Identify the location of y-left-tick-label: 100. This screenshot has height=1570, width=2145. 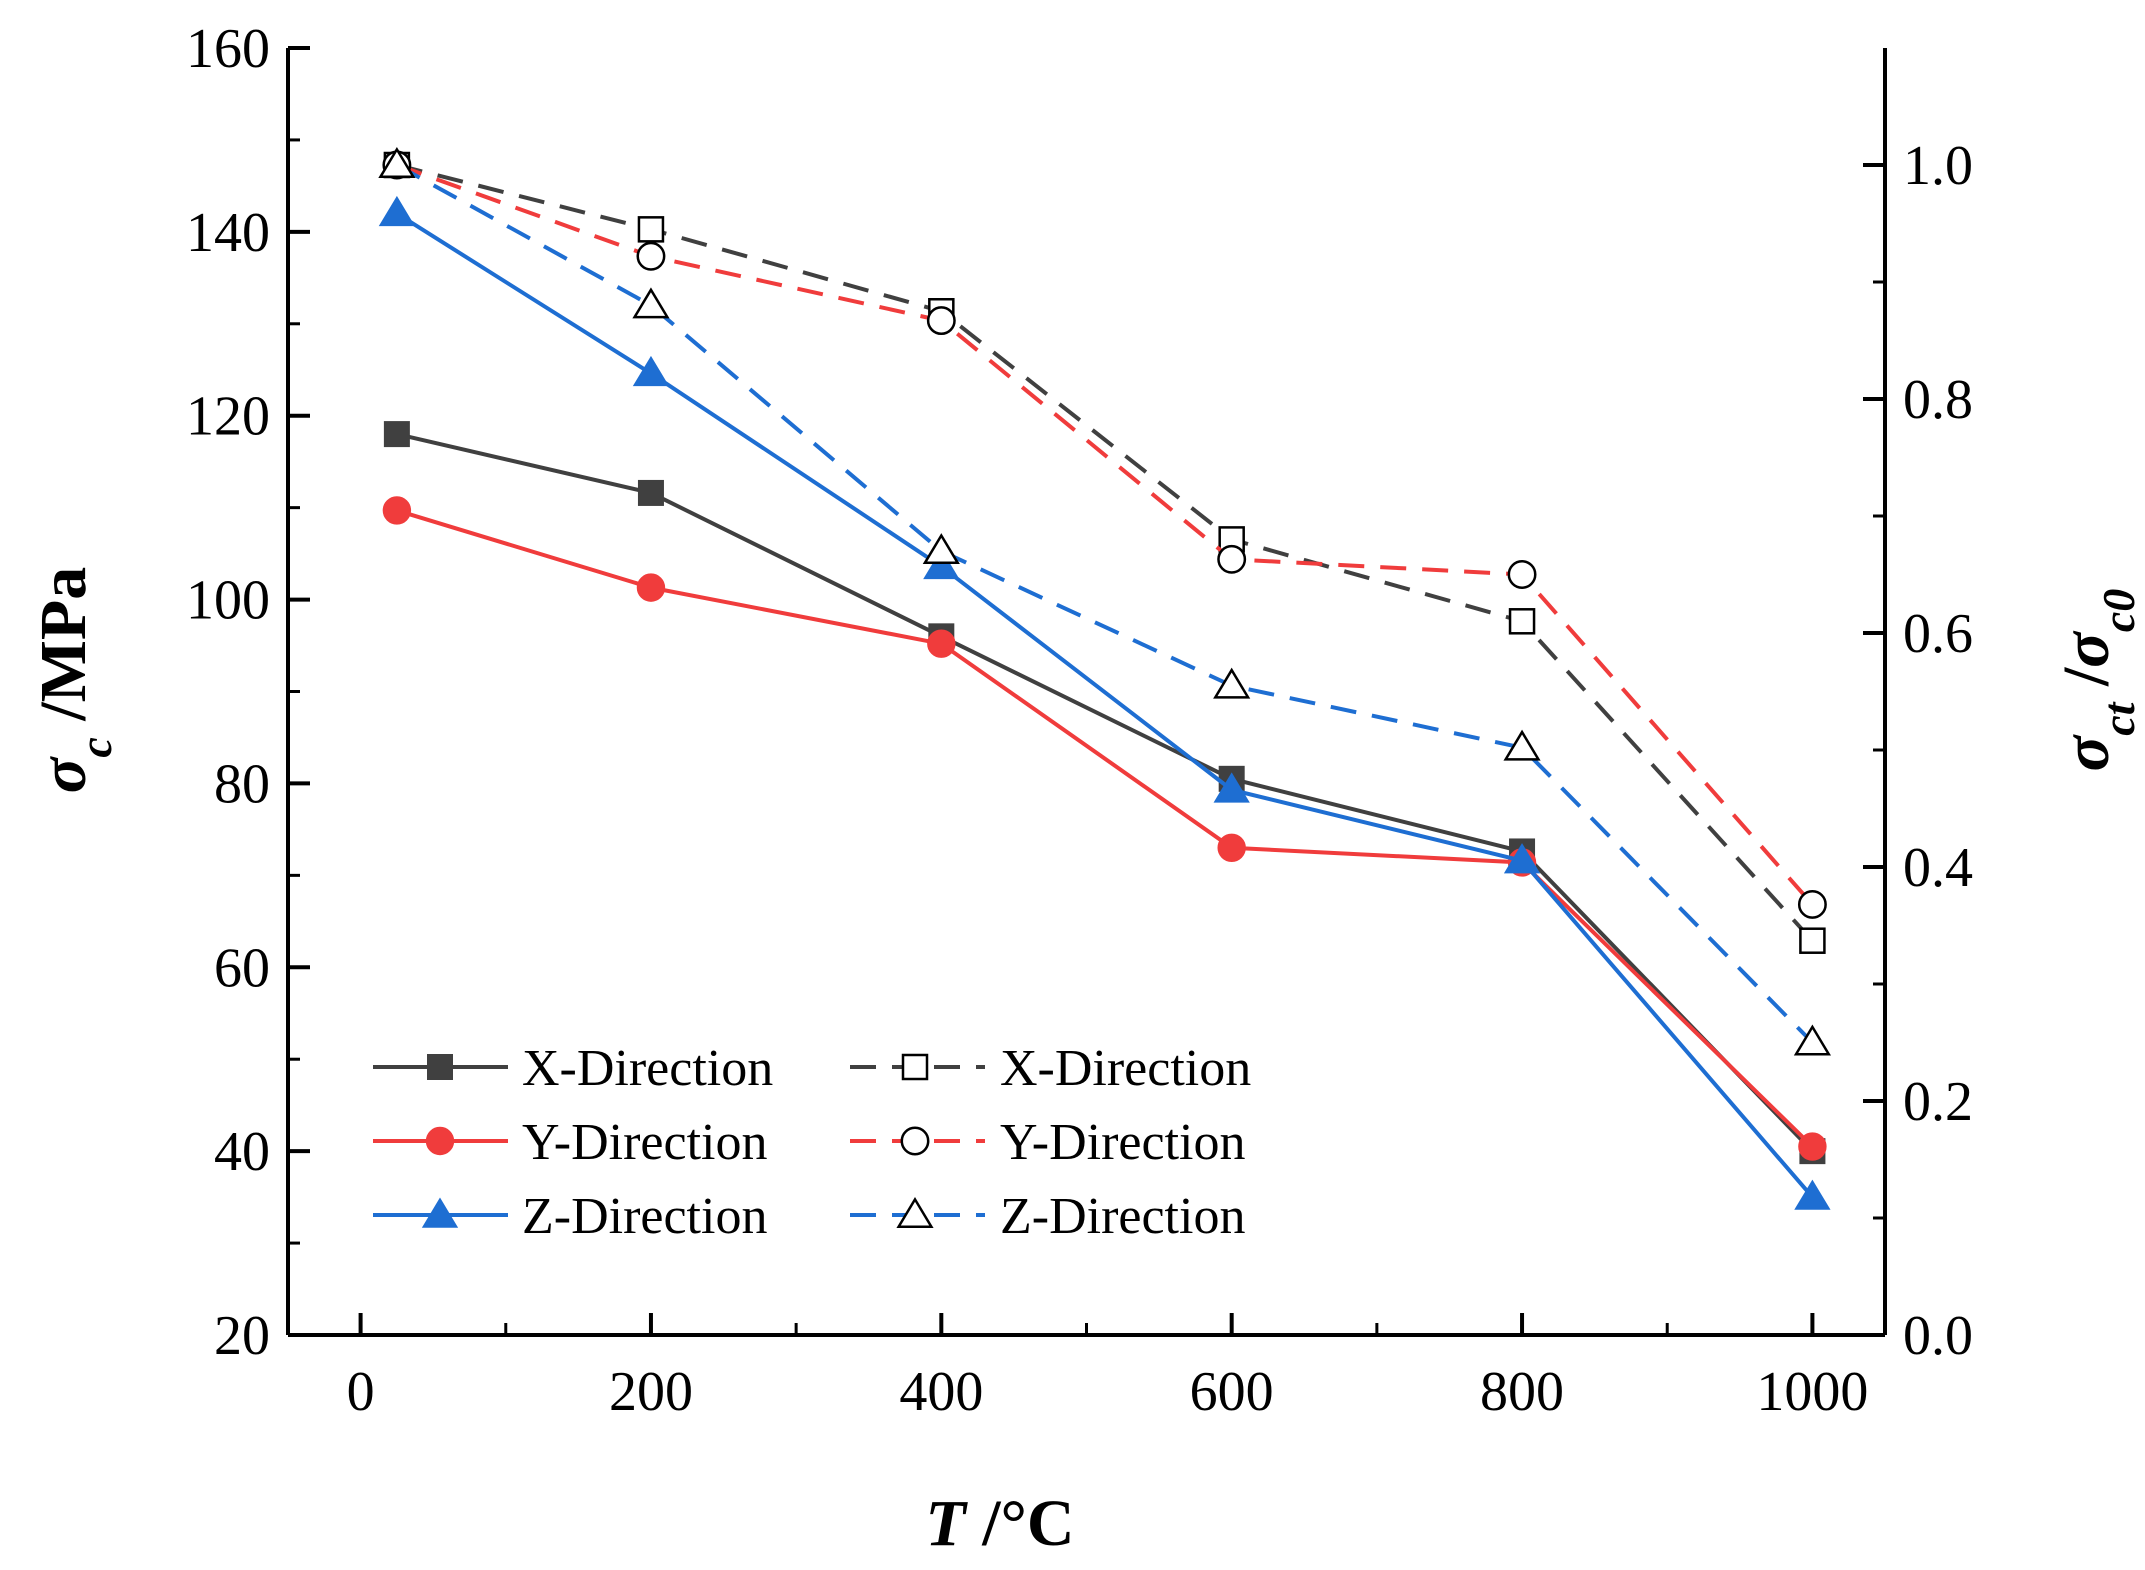
(228, 601).